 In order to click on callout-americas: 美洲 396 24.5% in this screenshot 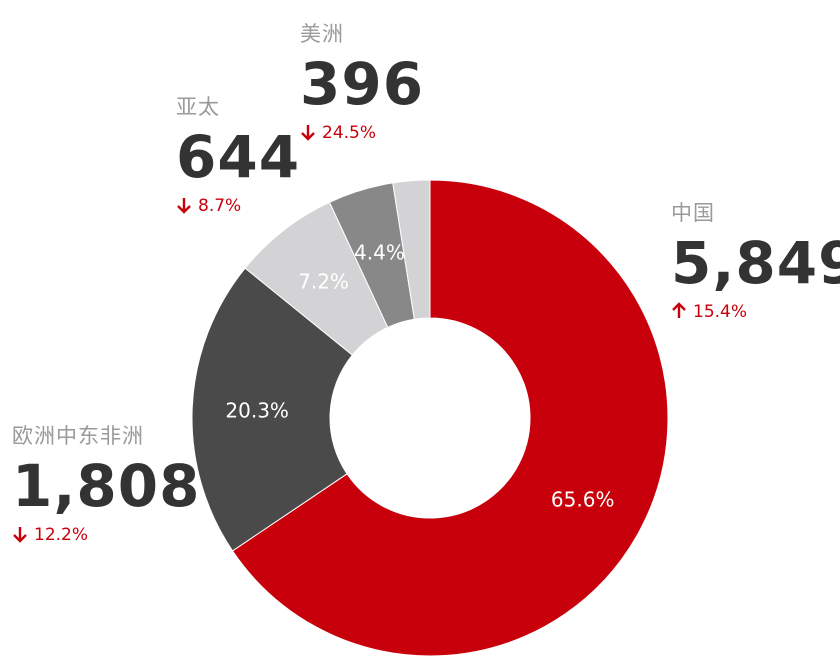, I will do `click(362, 83)`.